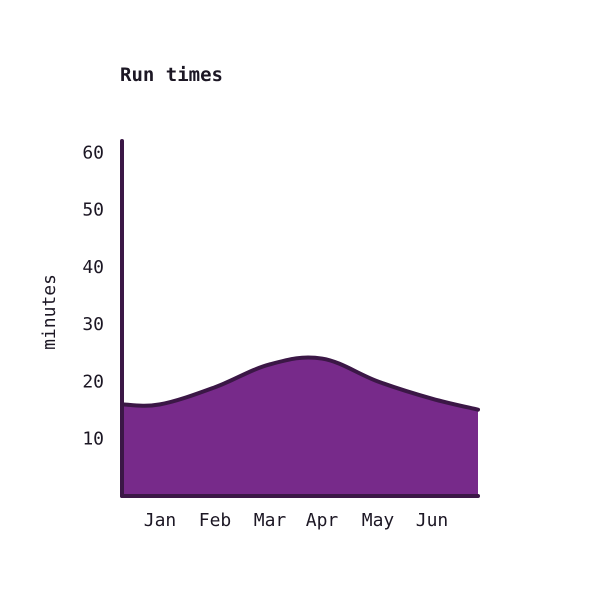 The height and width of the screenshot is (600, 600). Describe the element at coordinates (49, 312) in the screenshot. I see `y-axis-label: minutes` at that location.